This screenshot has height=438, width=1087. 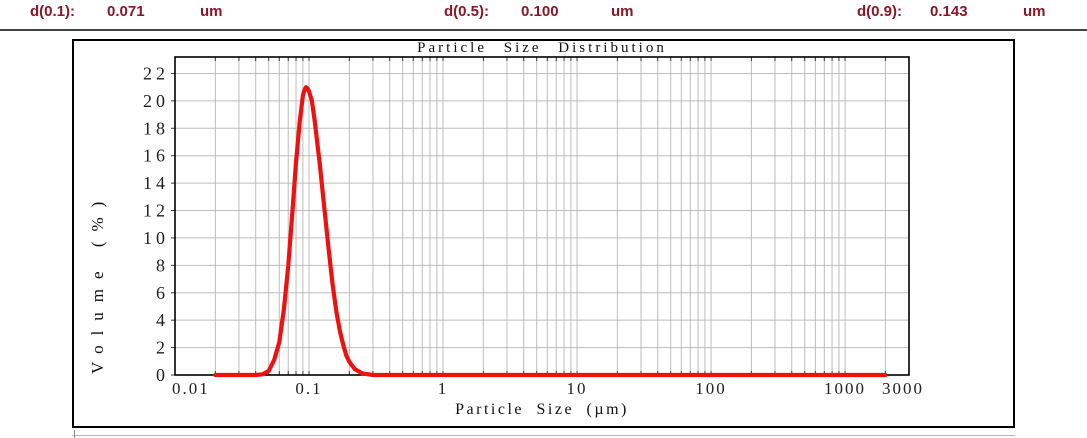 What do you see at coordinates (543, 30) in the screenshot?
I see `header-divider-rule` at bounding box center [543, 30].